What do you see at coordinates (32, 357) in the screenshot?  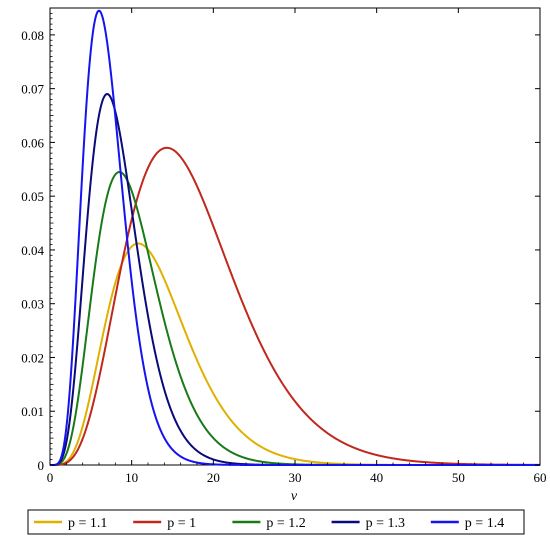 I see `y-tick-label: 0.02` at bounding box center [32, 357].